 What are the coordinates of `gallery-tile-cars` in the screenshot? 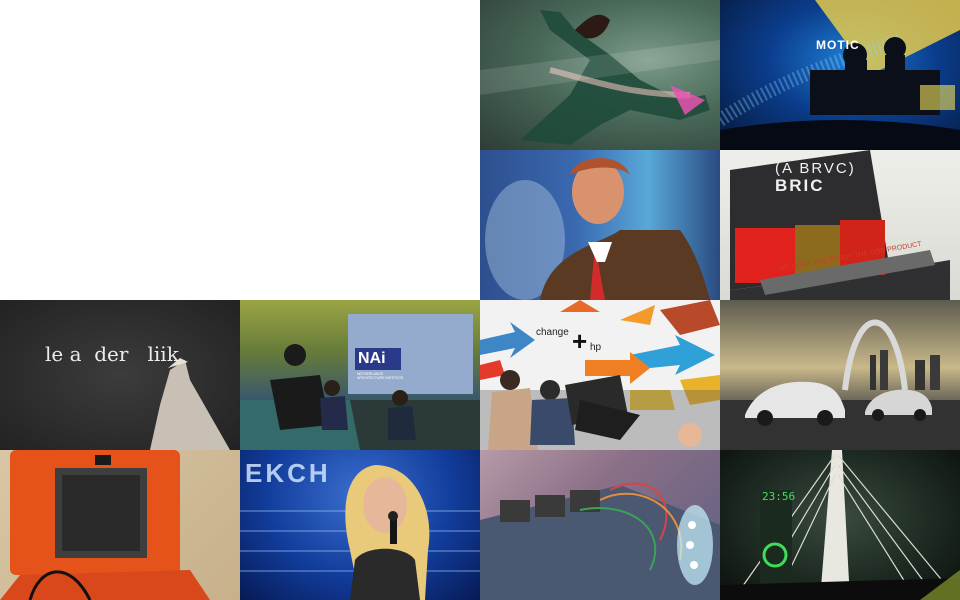 It's located at (840, 375).